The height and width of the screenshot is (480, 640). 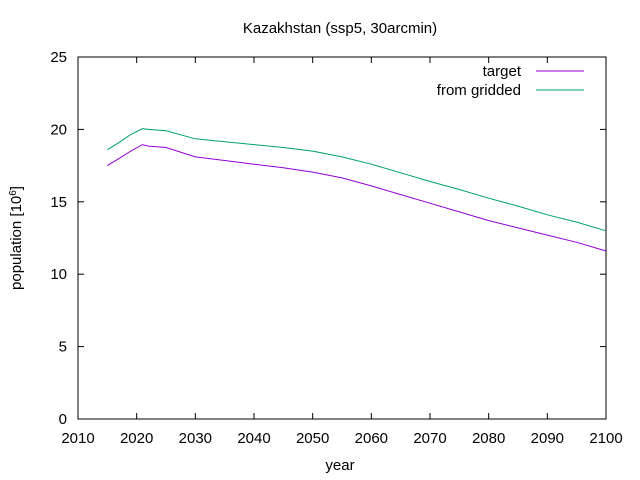 I want to click on y-tick-label: 0, so click(x=63, y=419).